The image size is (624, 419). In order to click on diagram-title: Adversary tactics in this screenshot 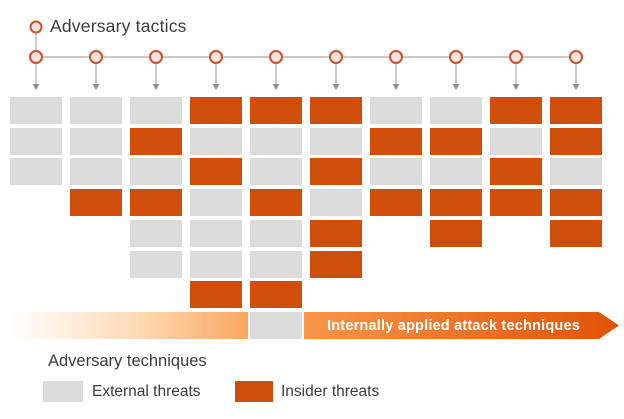, I will do `click(118, 26)`.